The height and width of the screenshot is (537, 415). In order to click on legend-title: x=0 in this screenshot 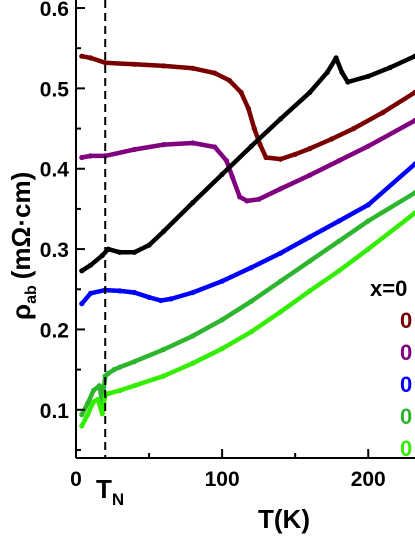, I will do `click(388, 288)`.